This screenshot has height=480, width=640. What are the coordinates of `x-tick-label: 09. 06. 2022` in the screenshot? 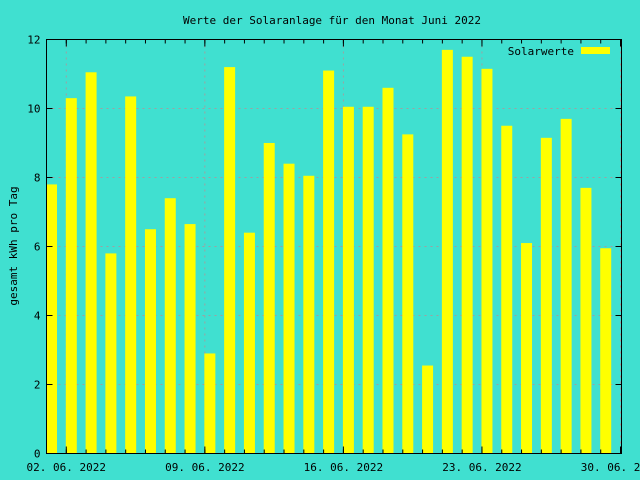 It's located at (204, 467).